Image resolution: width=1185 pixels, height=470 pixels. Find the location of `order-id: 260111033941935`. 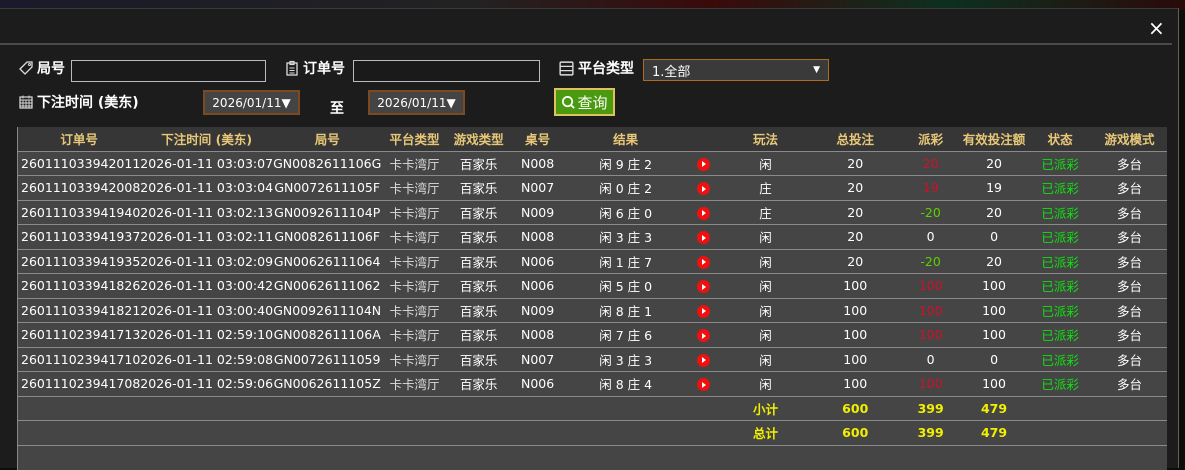

order-id: 260111033941935 is located at coordinates (79, 261).